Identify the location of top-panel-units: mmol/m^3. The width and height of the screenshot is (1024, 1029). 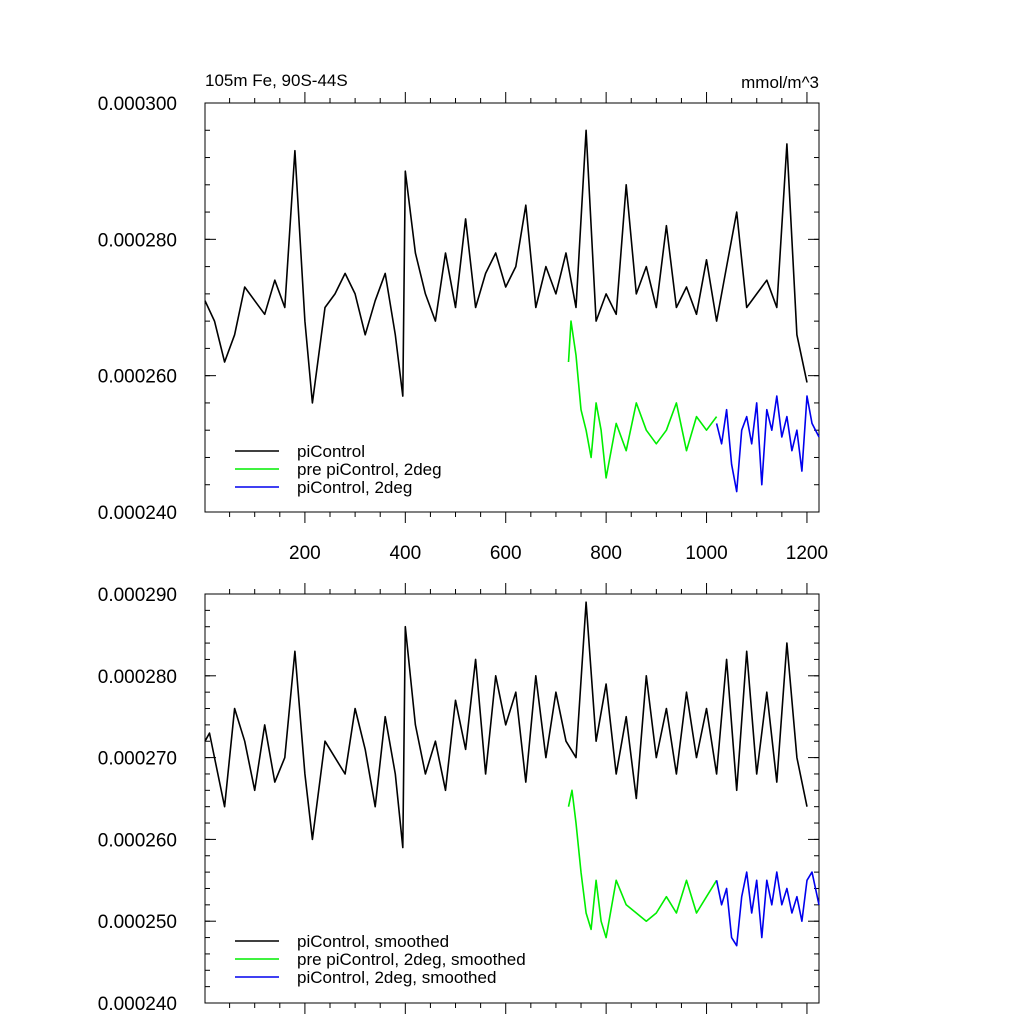
(780, 82).